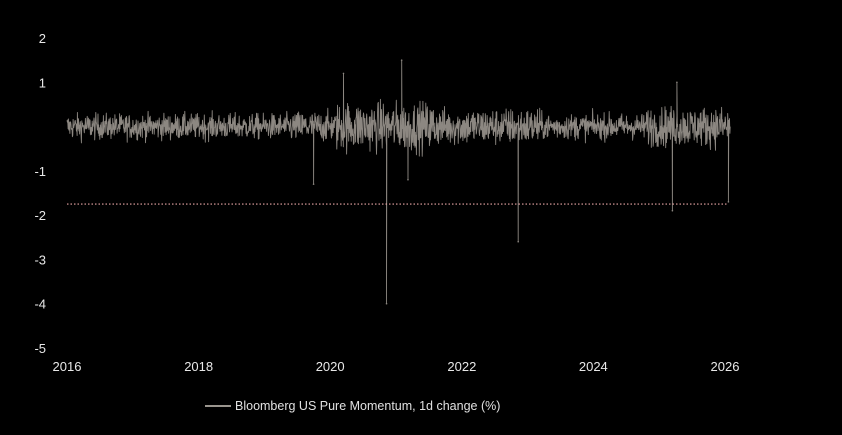 The height and width of the screenshot is (435, 842). Describe the element at coordinates (42, 82) in the screenshot. I see `y-tick-label: 1` at that location.